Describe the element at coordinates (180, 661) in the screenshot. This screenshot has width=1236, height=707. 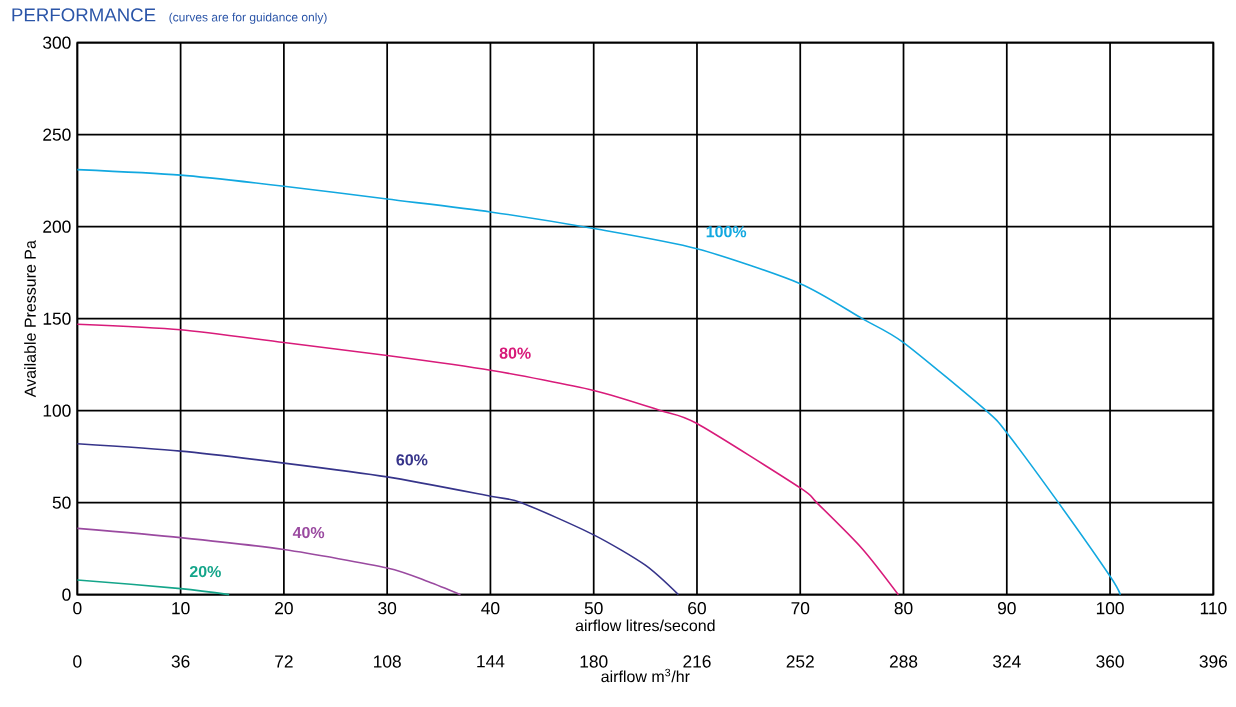
I see `x2-tick-label: 36` at that location.